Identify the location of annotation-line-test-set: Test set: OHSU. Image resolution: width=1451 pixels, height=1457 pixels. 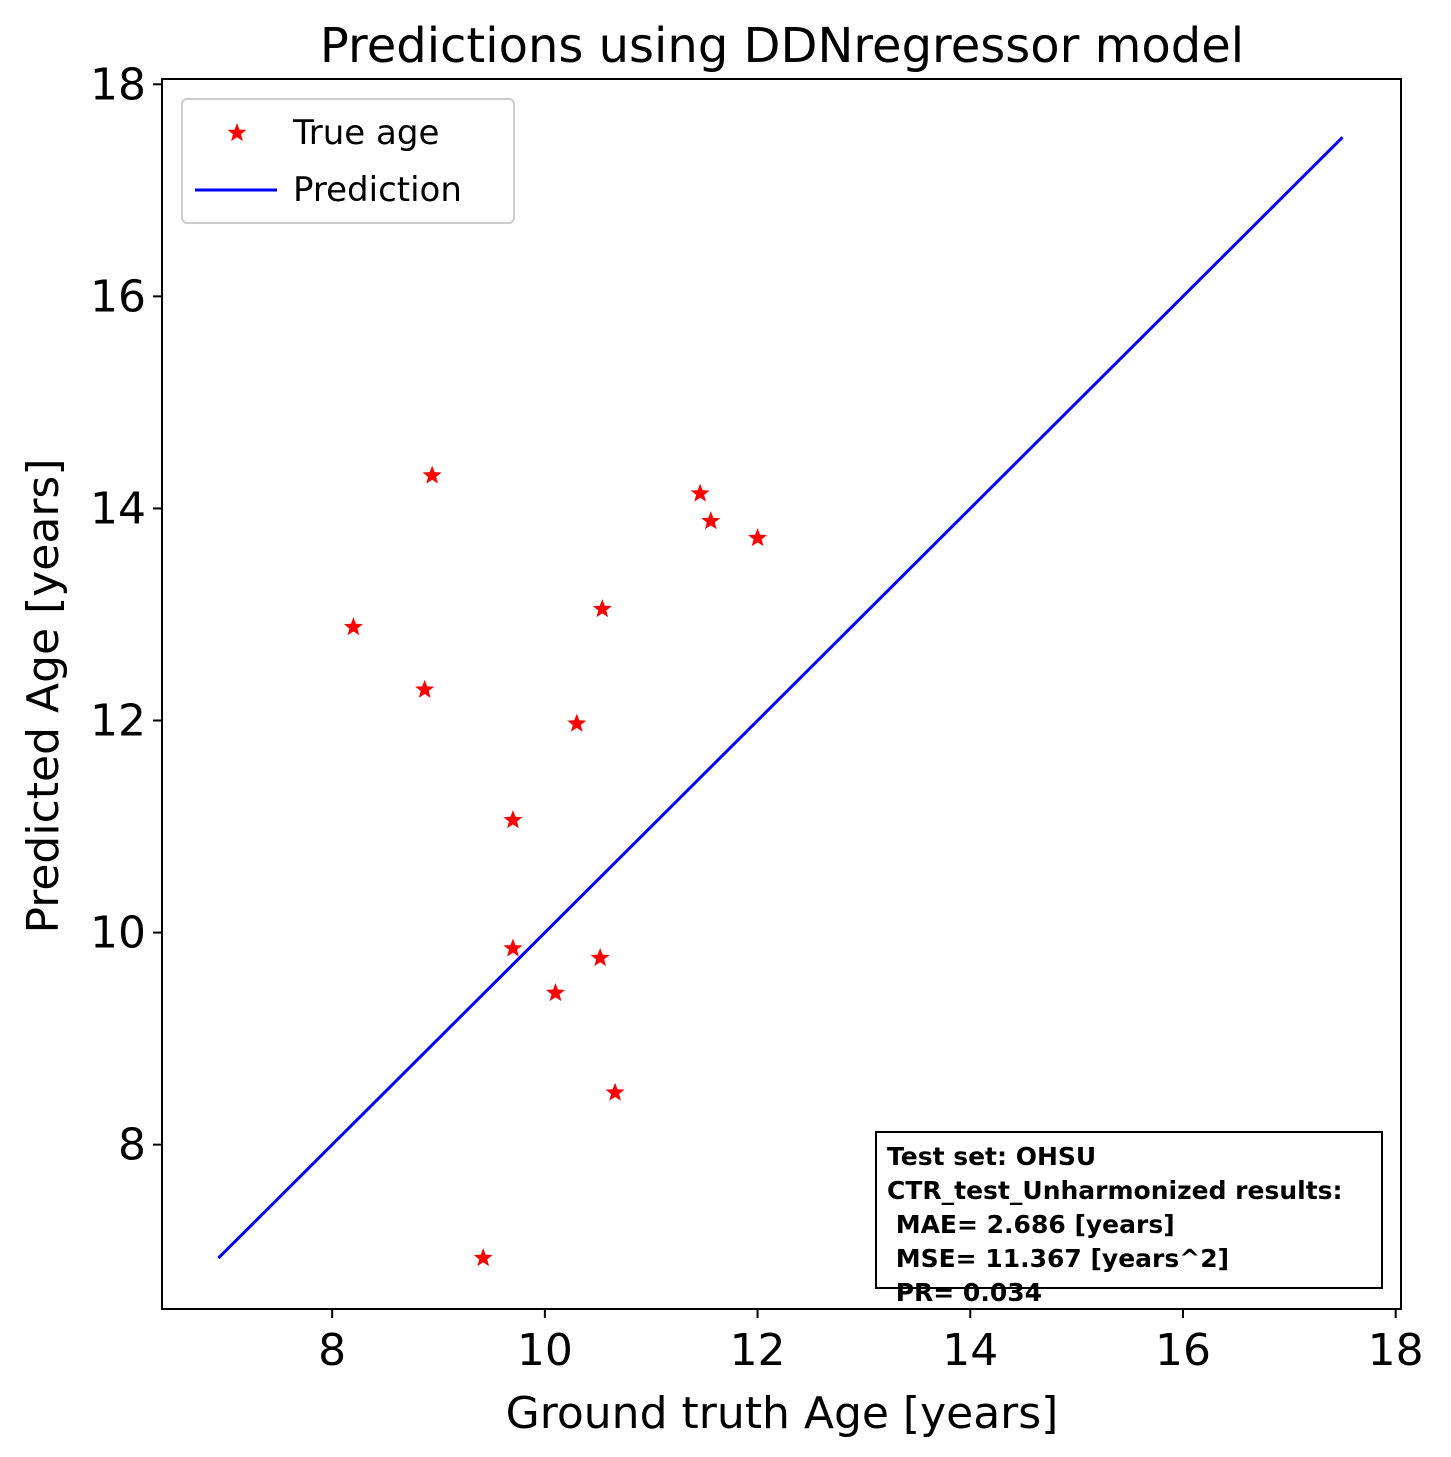
(992, 1156).